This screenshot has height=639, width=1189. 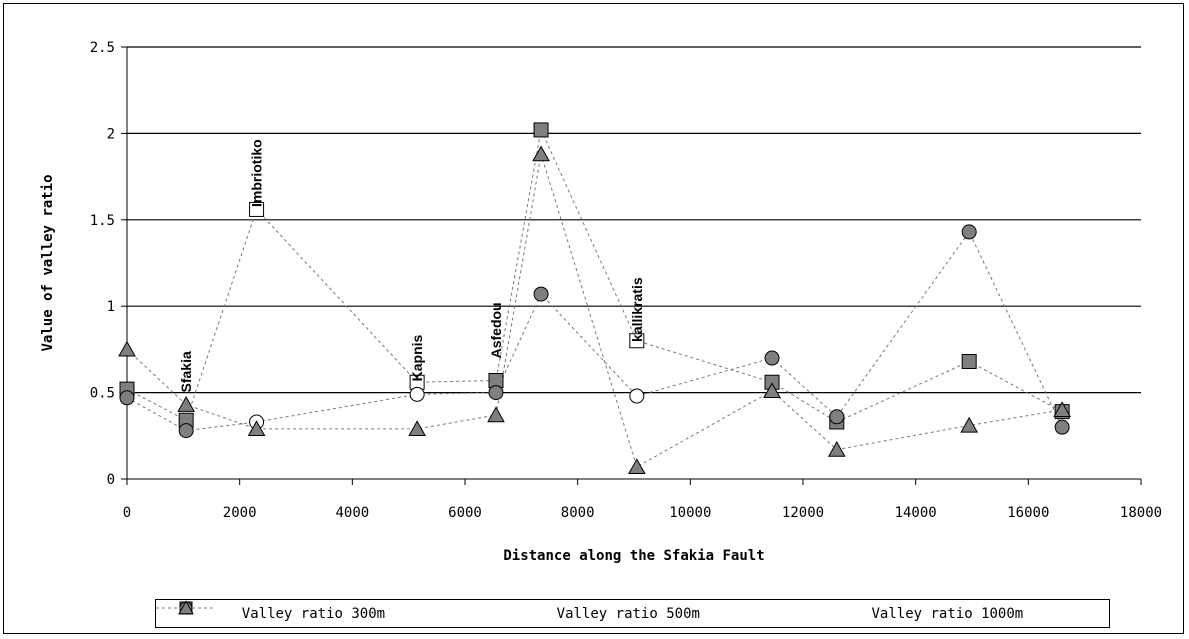 I want to click on y-tick-label: 1.5, so click(x=102, y=221).